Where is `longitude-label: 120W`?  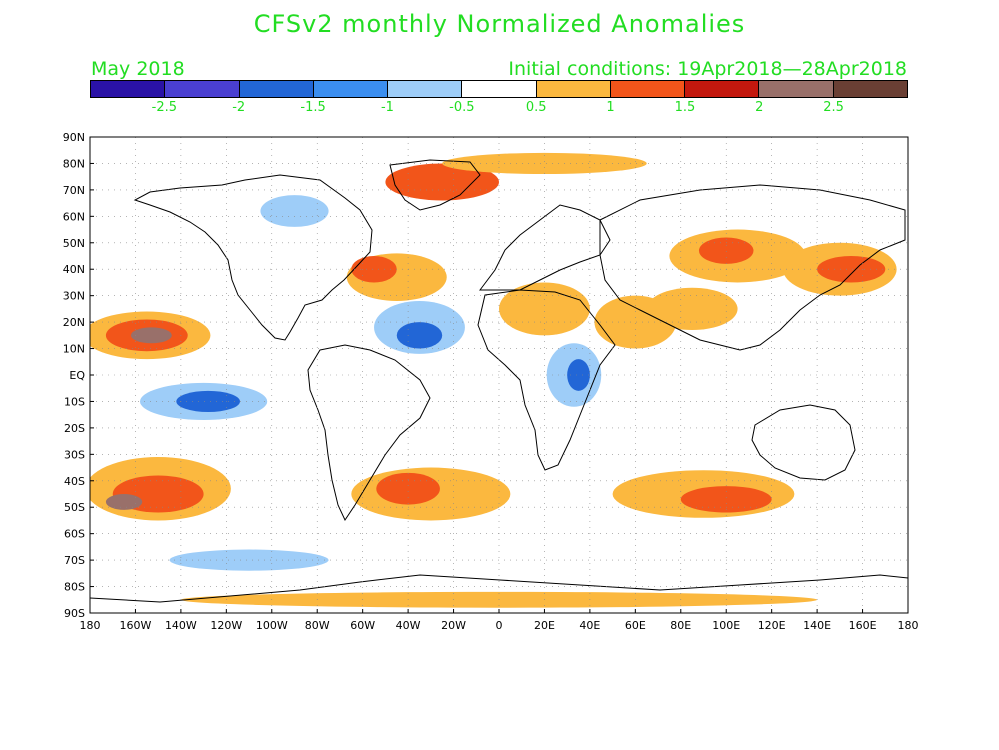
longitude-label: 120W is located at coordinates (226, 625).